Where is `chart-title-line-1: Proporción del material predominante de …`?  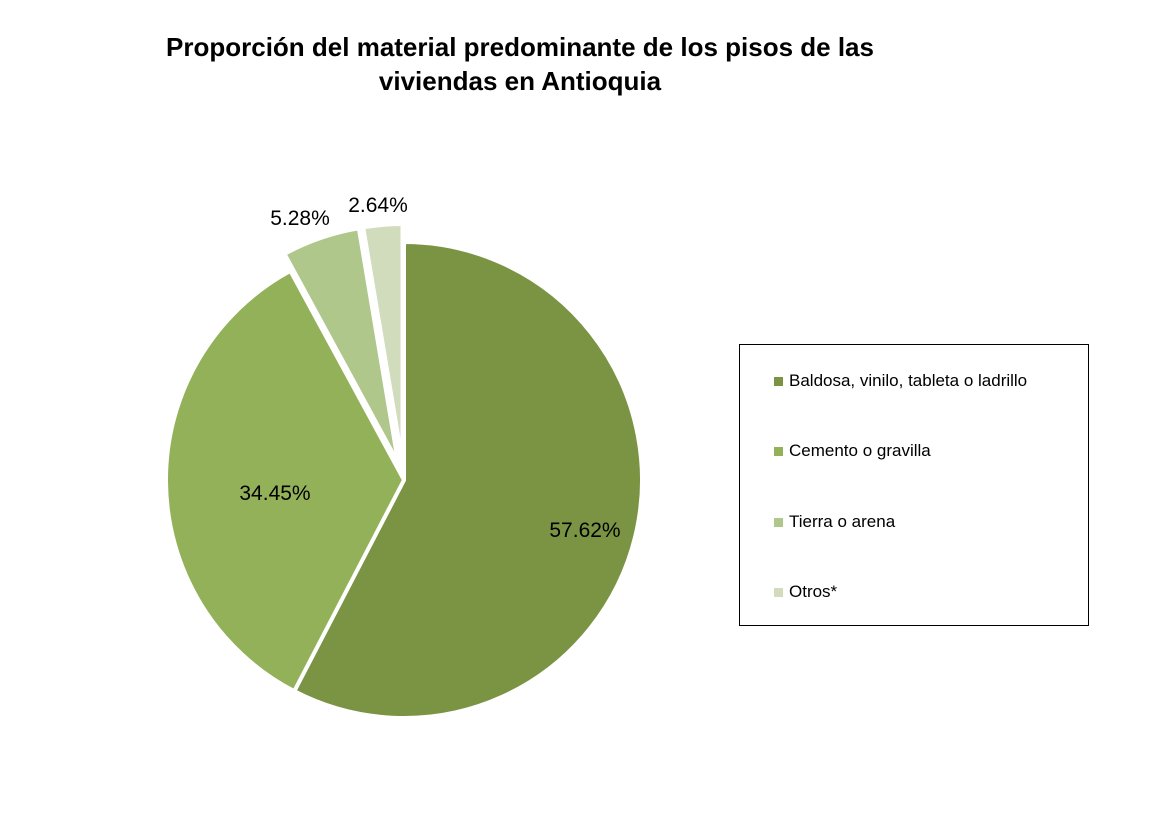
chart-title-line-1: Proporción del material predominante de … is located at coordinates (520, 47).